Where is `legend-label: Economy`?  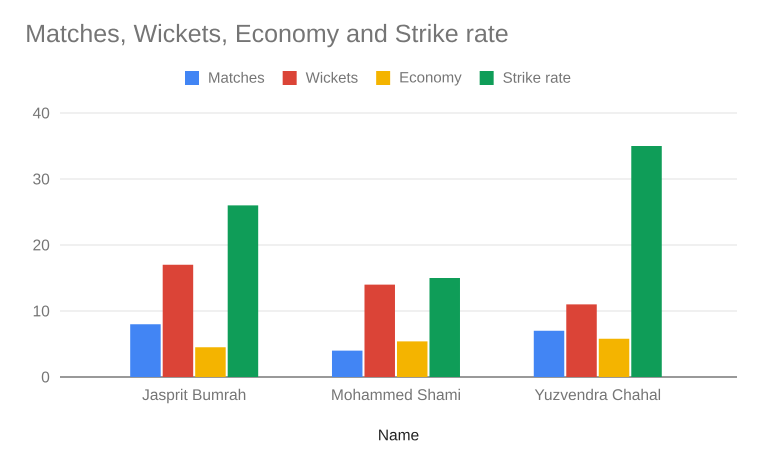
legend-label: Economy is located at coordinates (431, 79).